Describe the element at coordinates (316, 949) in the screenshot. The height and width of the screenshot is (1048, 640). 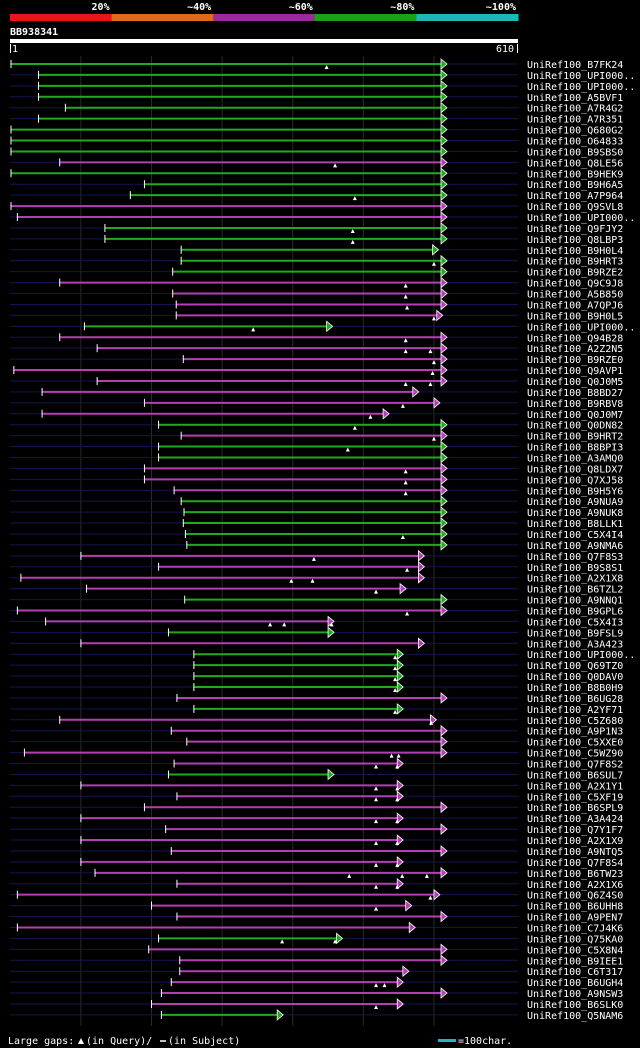
I see `hit-row: UniRef100_C5X8N4` at that location.